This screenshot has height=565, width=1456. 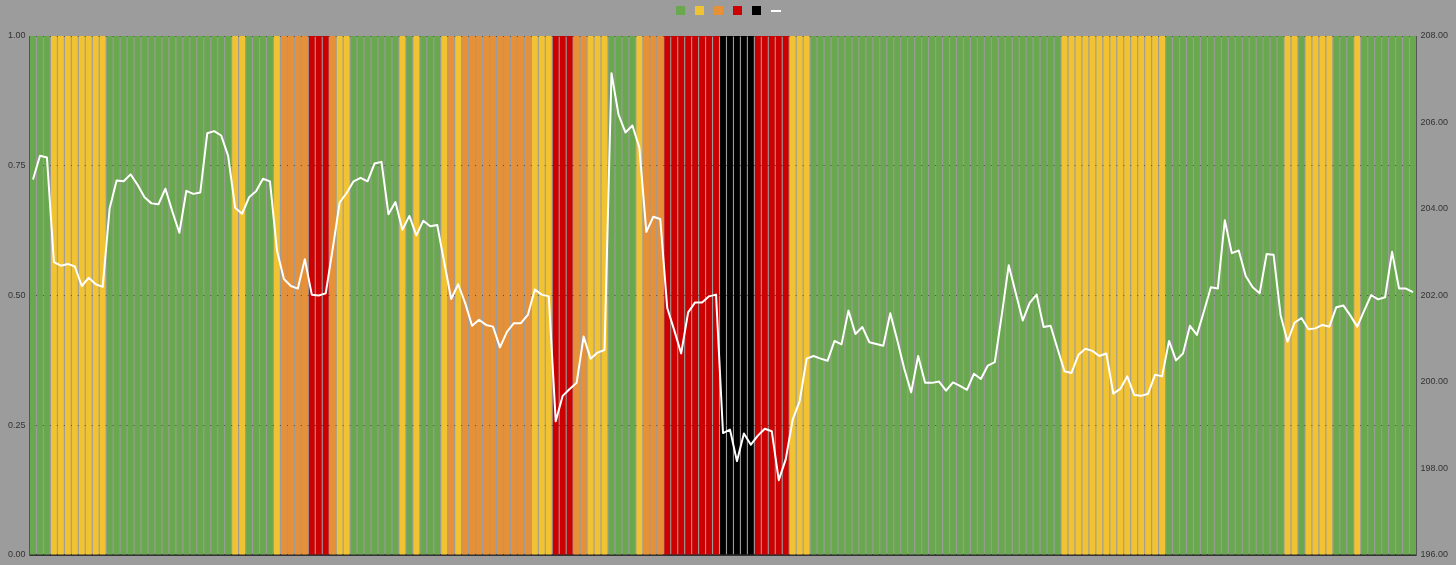 I want to click on y2-tick-label: 204.00, so click(x=1434, y=208).